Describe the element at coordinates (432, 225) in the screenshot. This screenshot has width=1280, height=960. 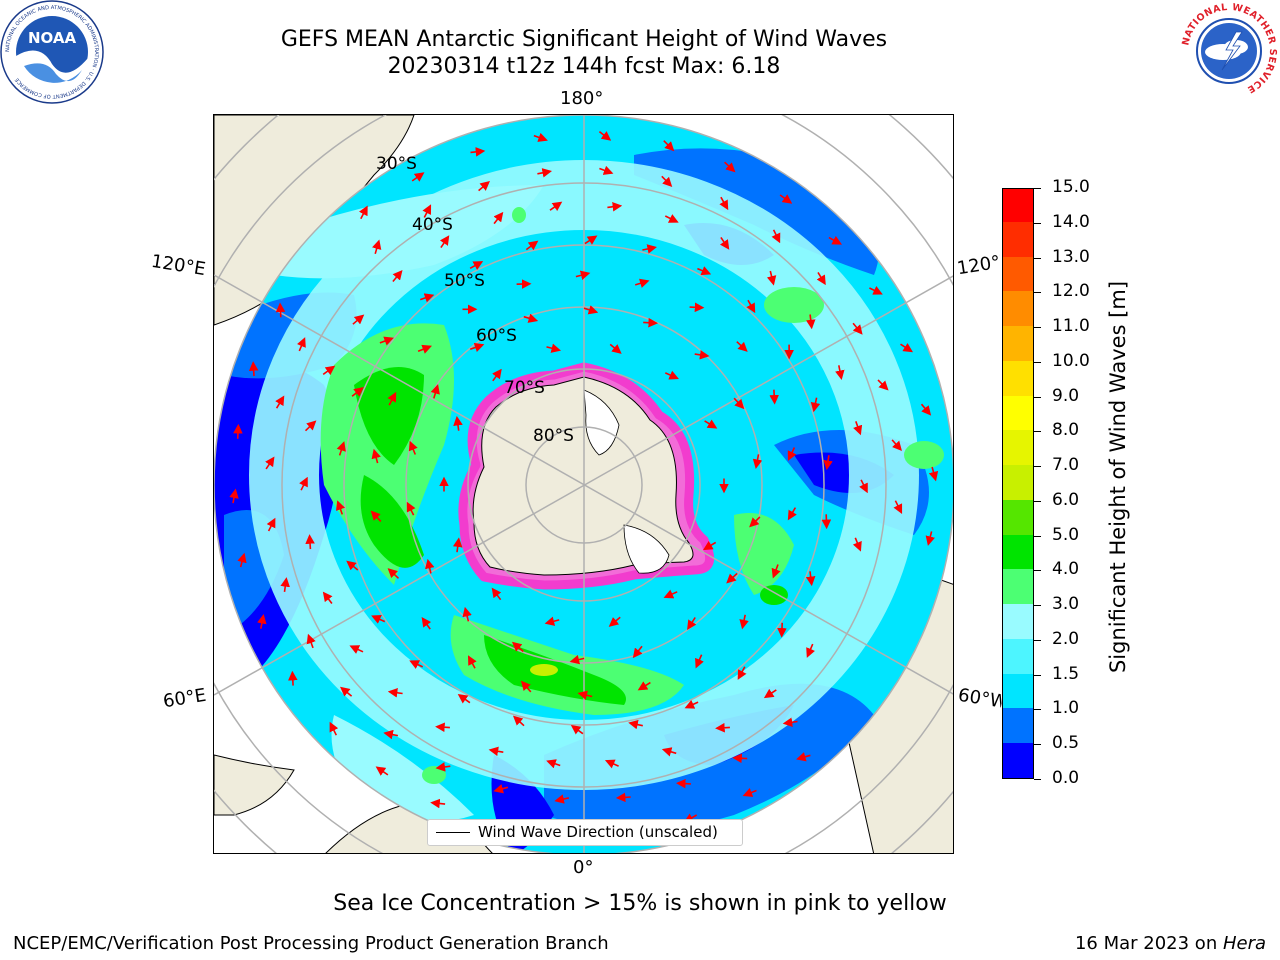
I see `lat-label-40s: 40°S` at that location.